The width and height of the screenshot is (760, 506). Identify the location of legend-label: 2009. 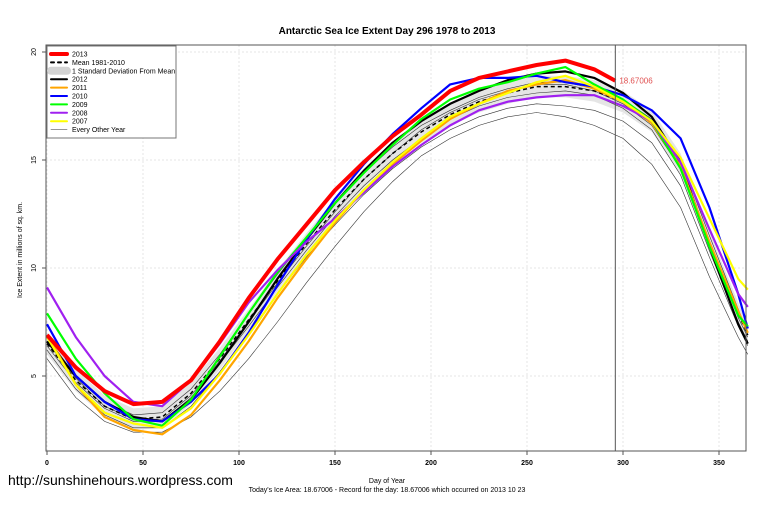
(80, 105).